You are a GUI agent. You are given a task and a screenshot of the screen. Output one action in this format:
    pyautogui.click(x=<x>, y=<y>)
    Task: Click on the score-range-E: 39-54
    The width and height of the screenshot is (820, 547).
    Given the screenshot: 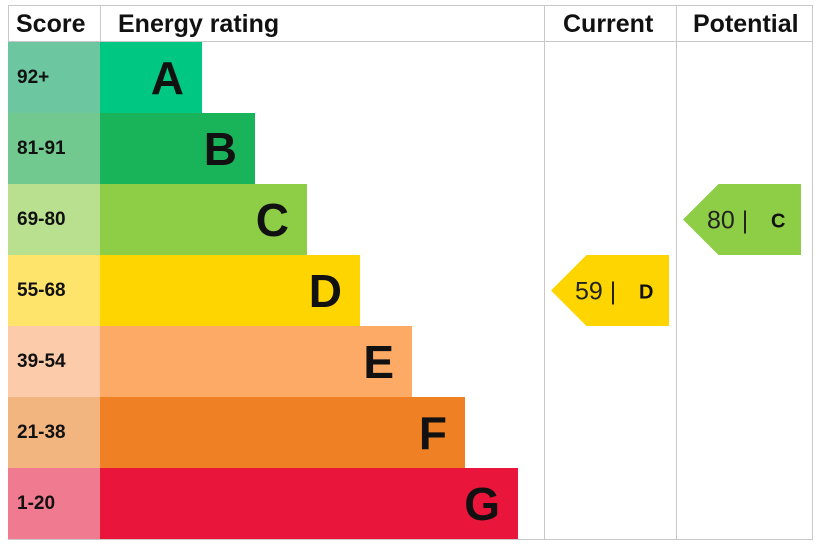 What is the action you would take?
    pyautogui.click(x=54, y=361)
    